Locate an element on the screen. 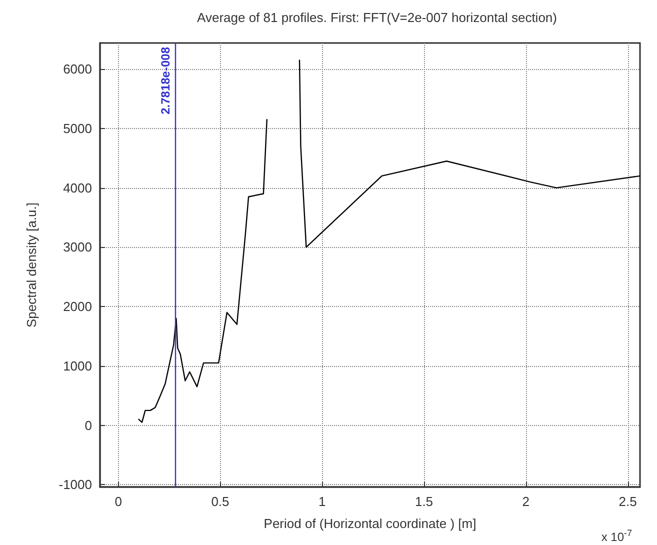 The image size is (657, 545). chart-title: Average of 81 profiles. First: FFT(V=2e-007 horizontal section) is located at coordinates (377, 17).